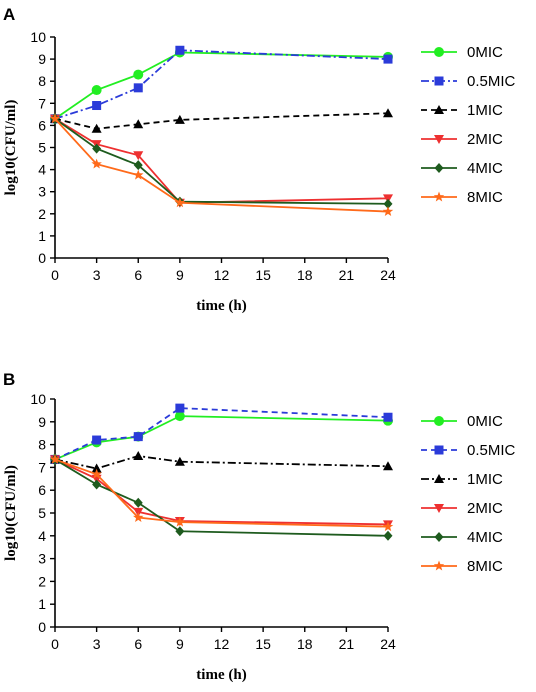 The height and width of the screenshot is (692, 536). What do you see at coordinates (462, 508) in the screenshot?
I see `legend-entry: 2MIC` at bounding box center [462, 508].